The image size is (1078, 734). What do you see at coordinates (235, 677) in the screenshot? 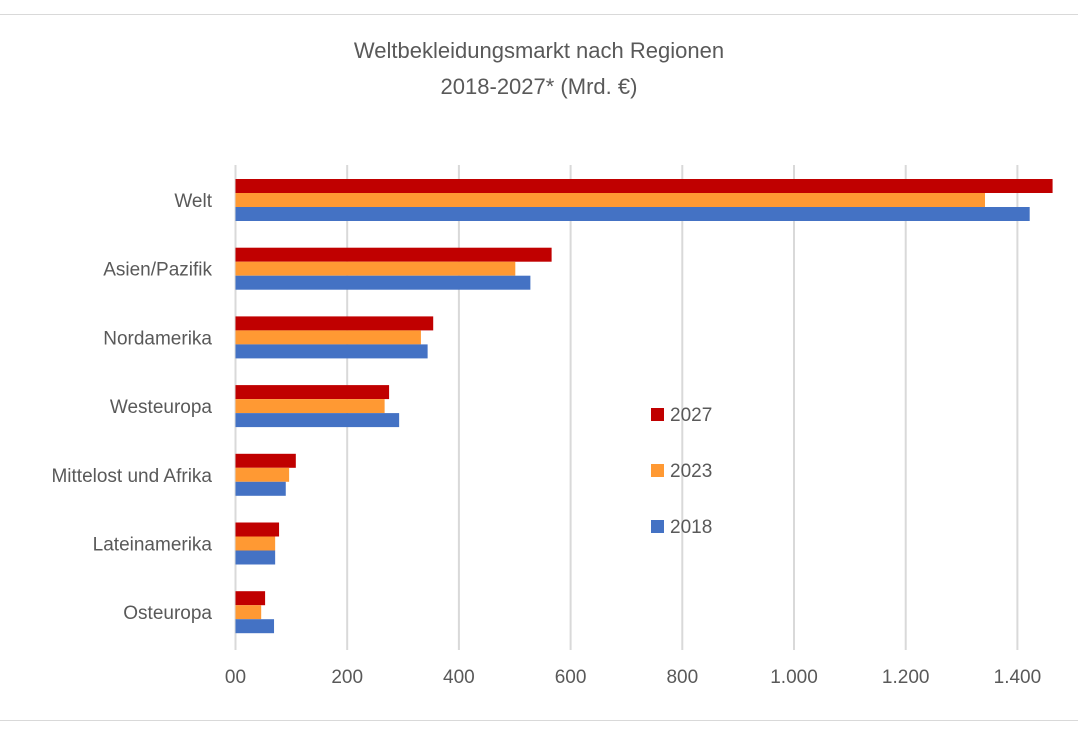
I see `x-tick-label: 00` at bounding box center [235, 677].